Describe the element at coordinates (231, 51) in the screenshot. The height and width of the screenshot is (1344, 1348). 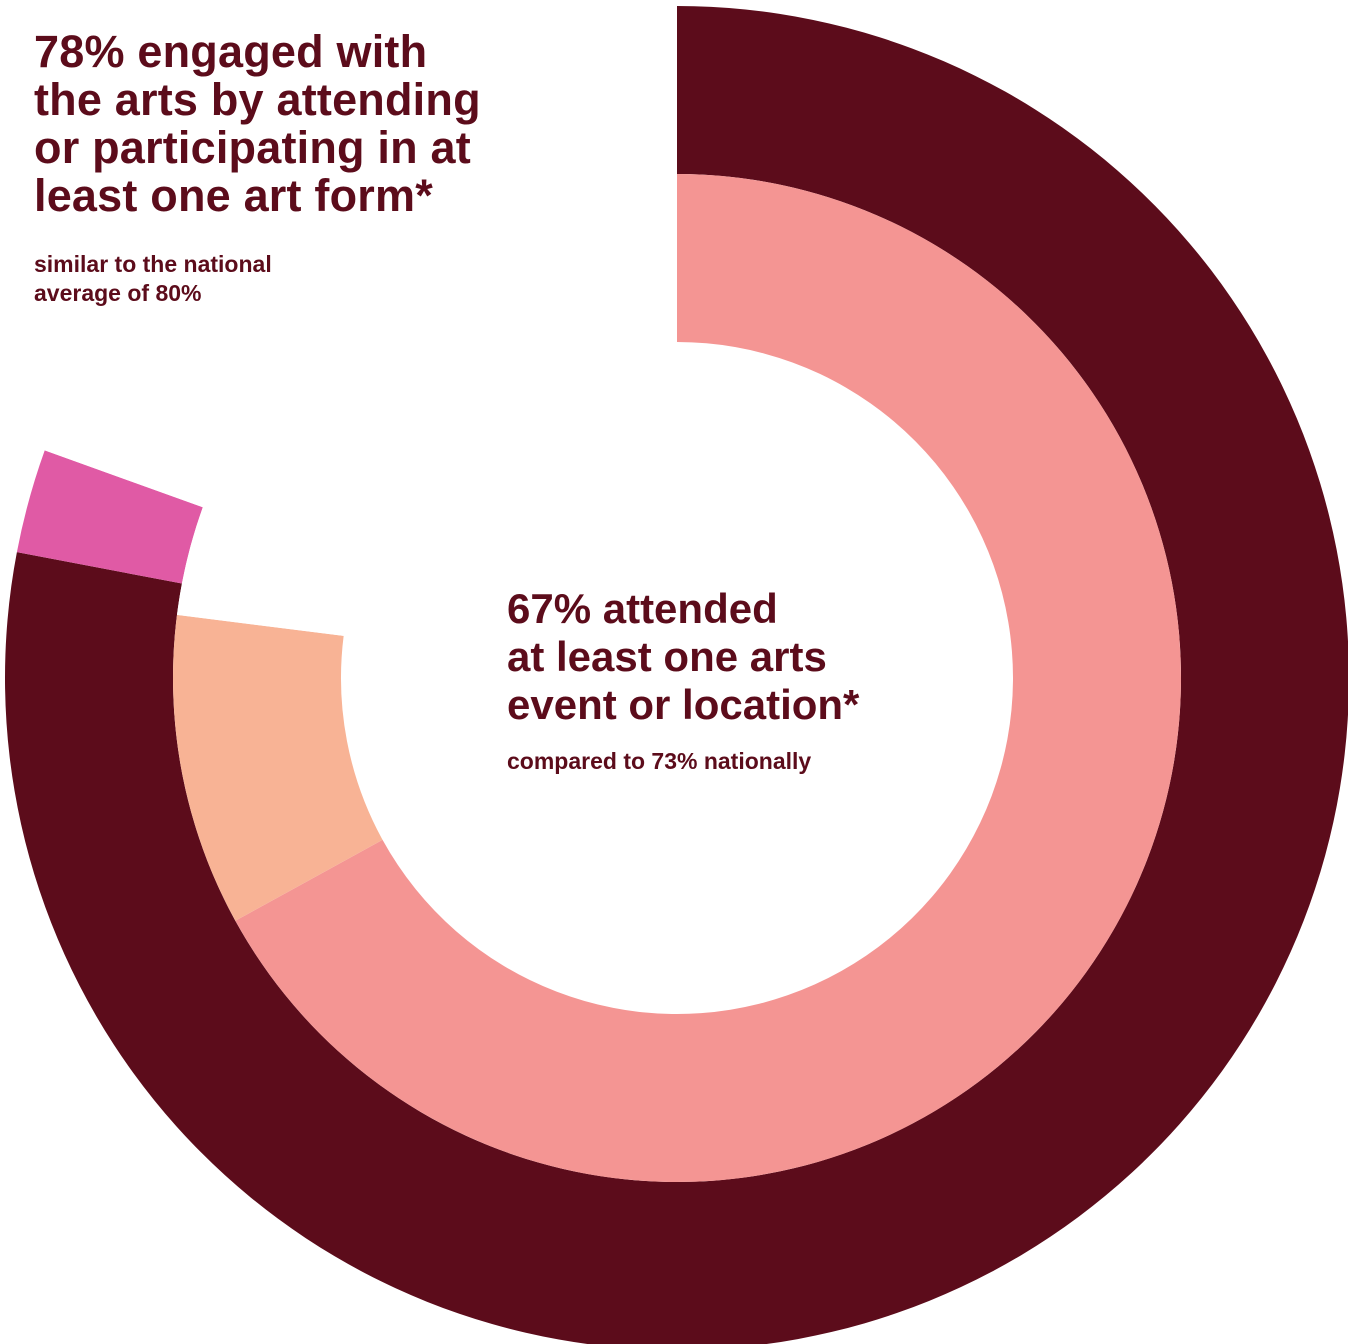
I see `outer-headline-line: 78% engaged with` at that location.